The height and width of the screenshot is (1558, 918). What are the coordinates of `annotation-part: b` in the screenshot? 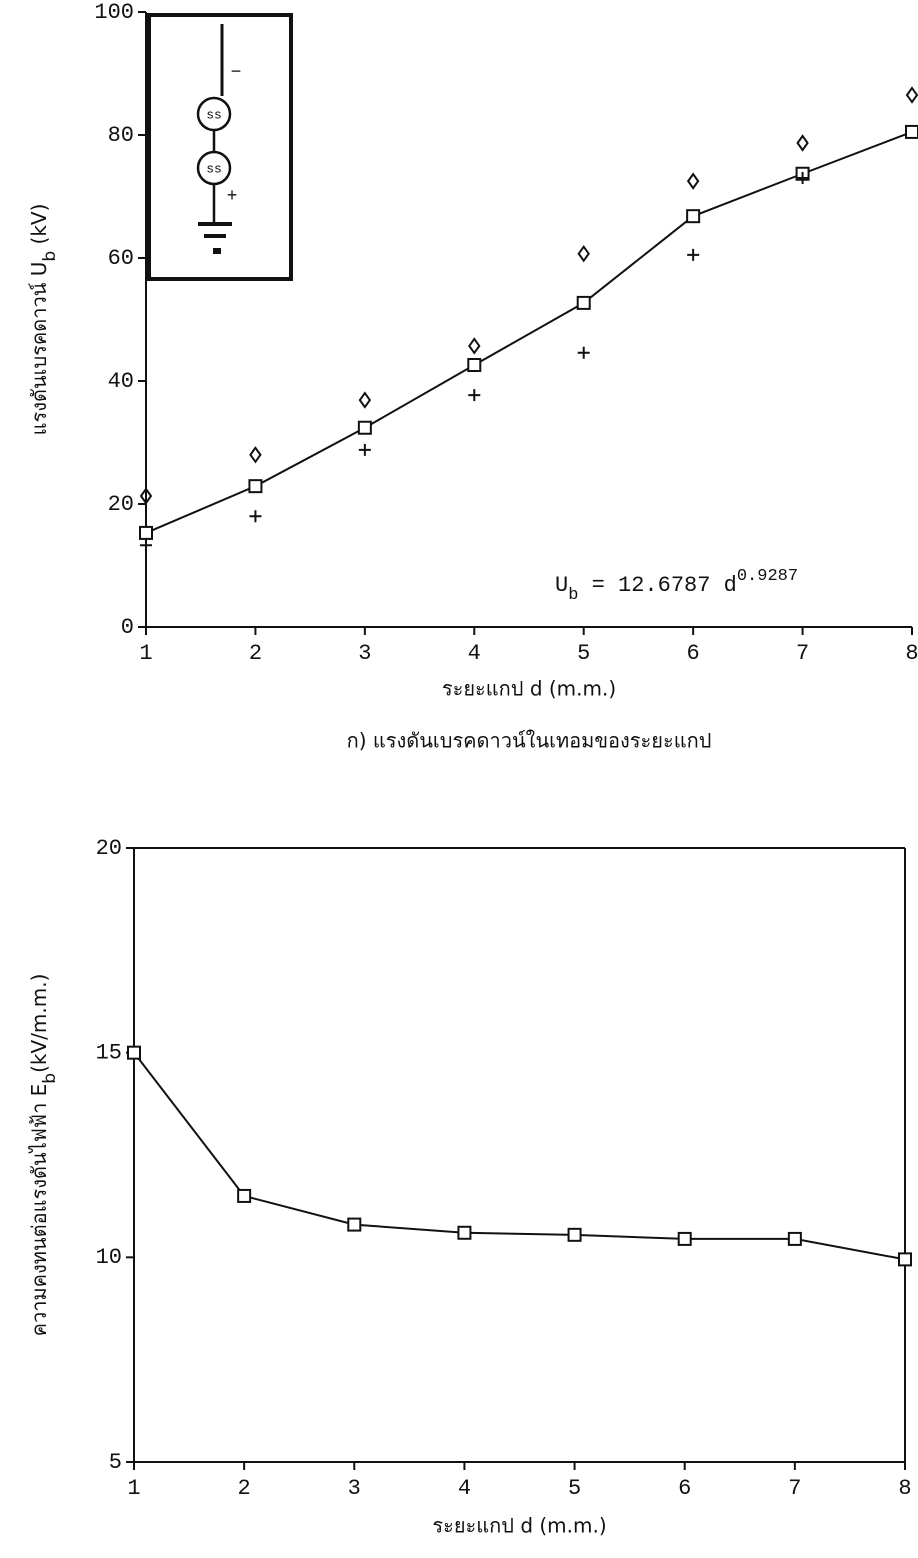 It's located at (573, 595).